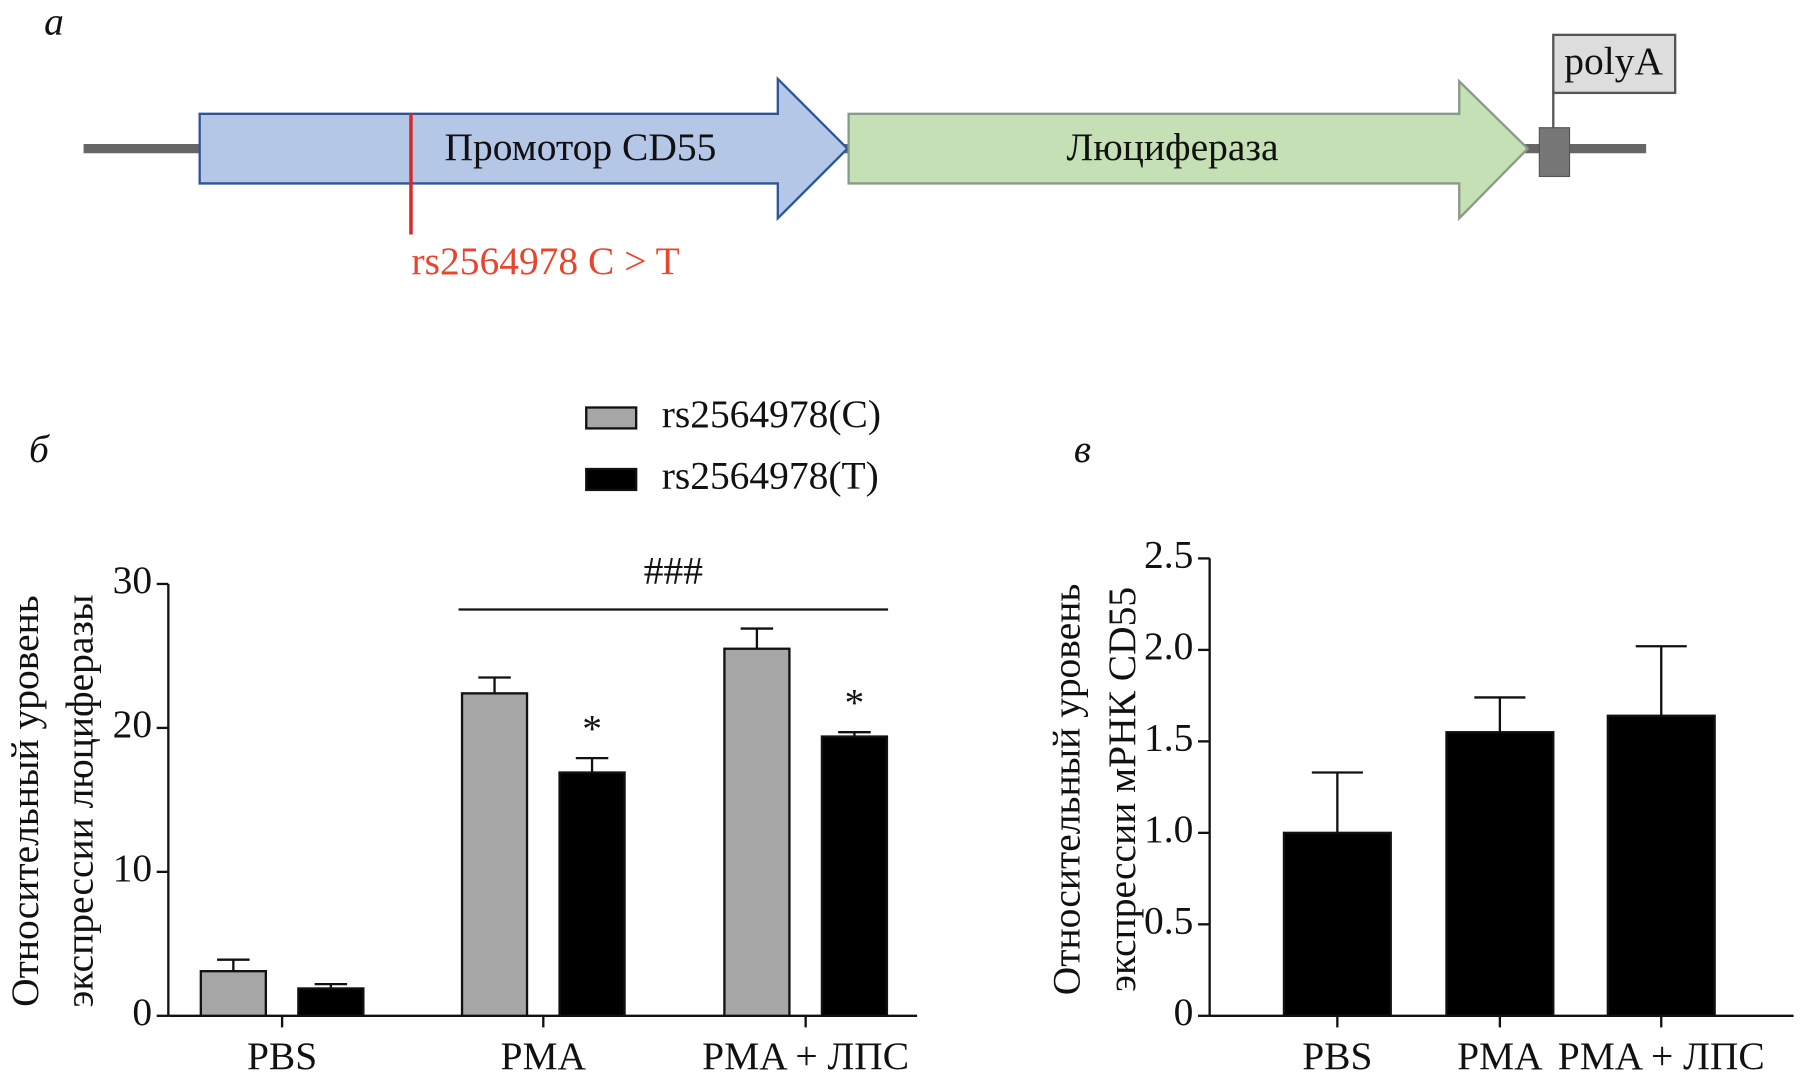 The width and height of the screenshot is (1811, 1082). Describe the element at coordinates (1122, 789) in the screenshot. I see `y-axis-label: экспрессии мРНК CD55` at that location.